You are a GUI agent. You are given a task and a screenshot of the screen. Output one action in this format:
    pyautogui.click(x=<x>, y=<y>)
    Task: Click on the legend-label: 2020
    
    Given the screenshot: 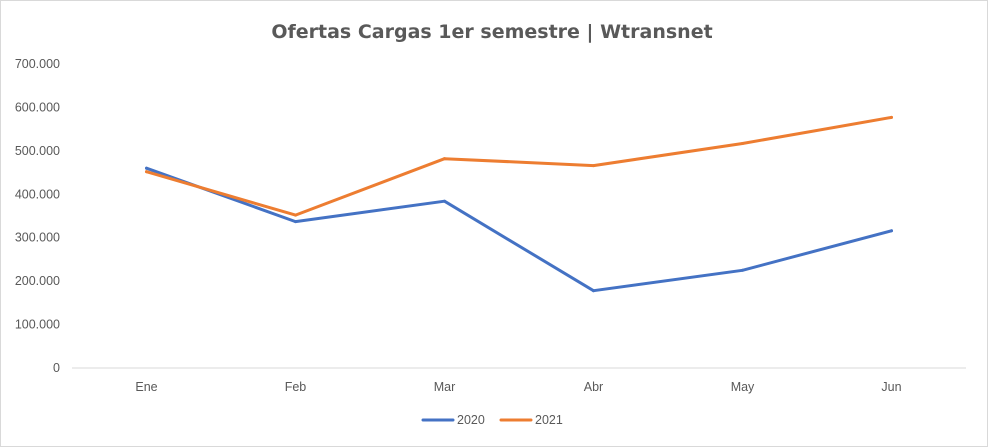 What is the action you would take?
    pyautogui.click(x=471, y=420)
    